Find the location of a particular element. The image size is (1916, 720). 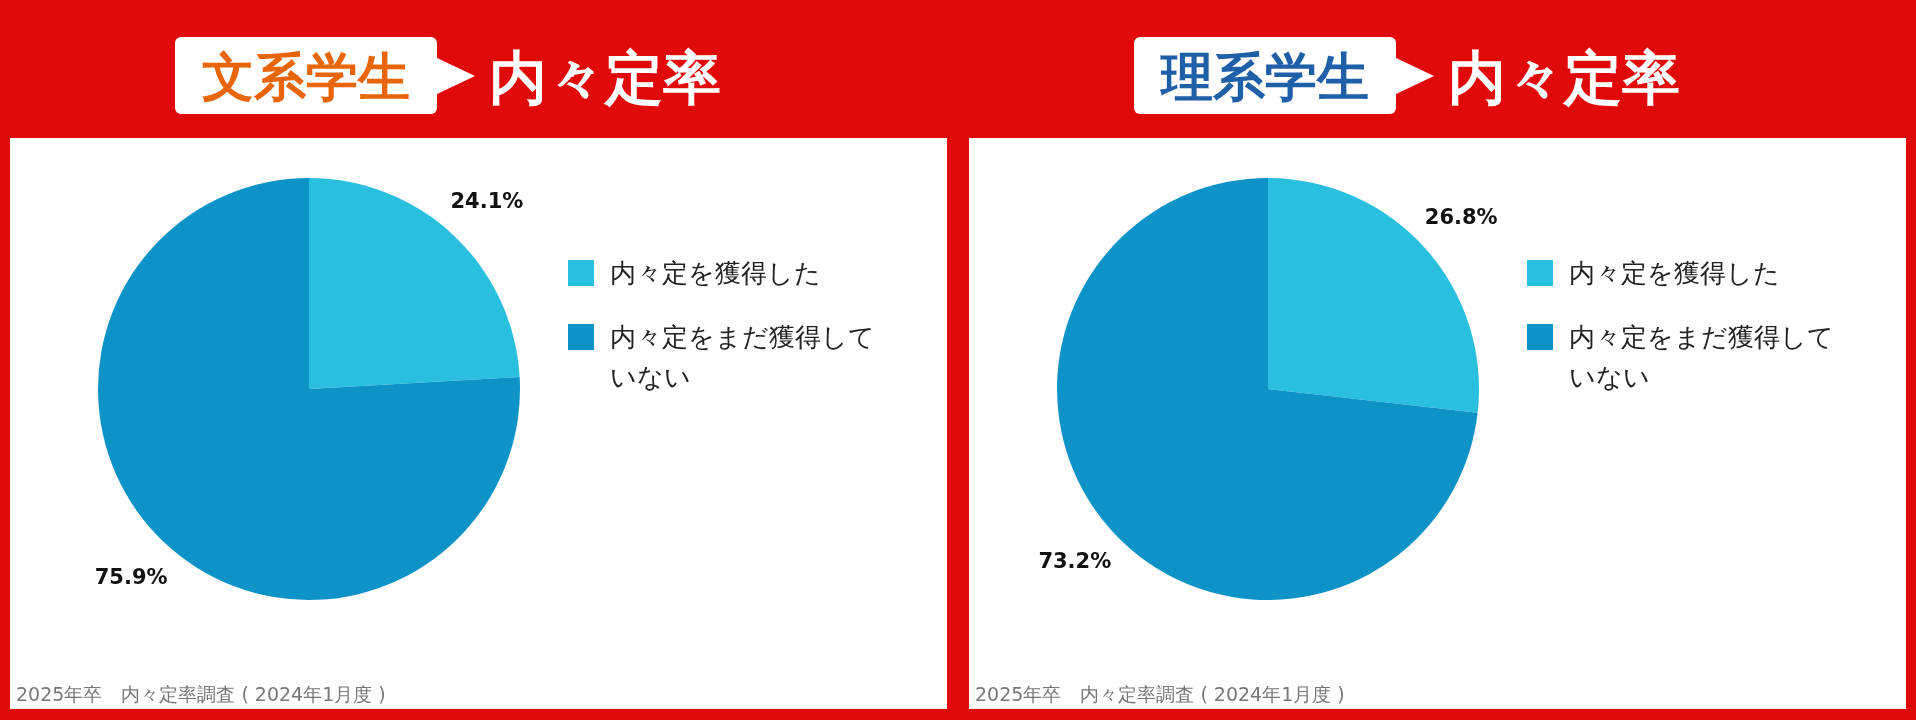

data-label: 73.2% is located at coordinates (1075, 561).